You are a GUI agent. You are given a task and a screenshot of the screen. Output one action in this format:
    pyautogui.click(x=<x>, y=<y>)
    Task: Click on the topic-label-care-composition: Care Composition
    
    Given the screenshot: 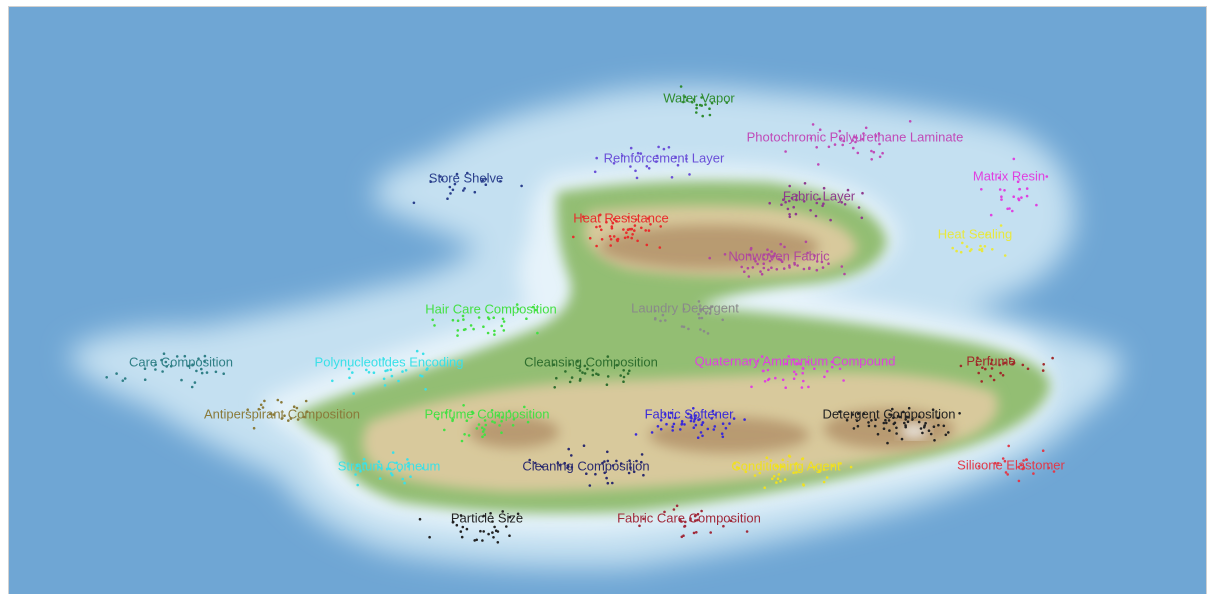 What is the action you would take?
    pyautogui.click(x=181, y=361)
    